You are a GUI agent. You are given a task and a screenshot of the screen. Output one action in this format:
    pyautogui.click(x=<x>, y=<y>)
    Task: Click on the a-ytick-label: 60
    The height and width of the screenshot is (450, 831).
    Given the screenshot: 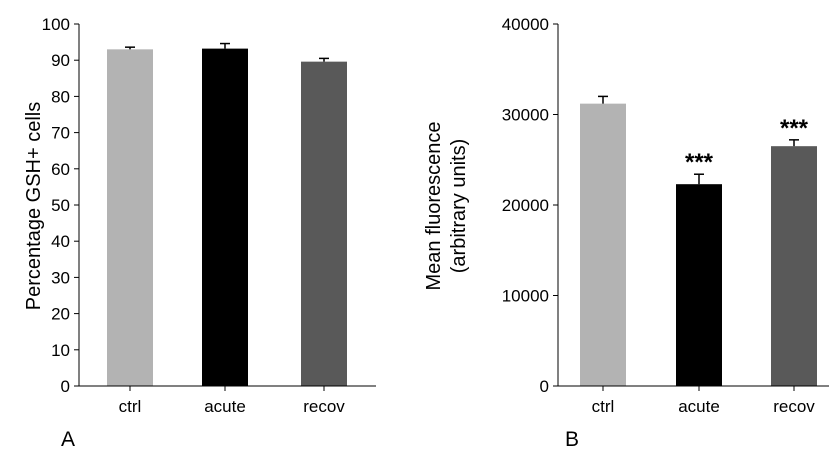 What is the action you would take?
    pyautogui.click(x=60, y=169)
    